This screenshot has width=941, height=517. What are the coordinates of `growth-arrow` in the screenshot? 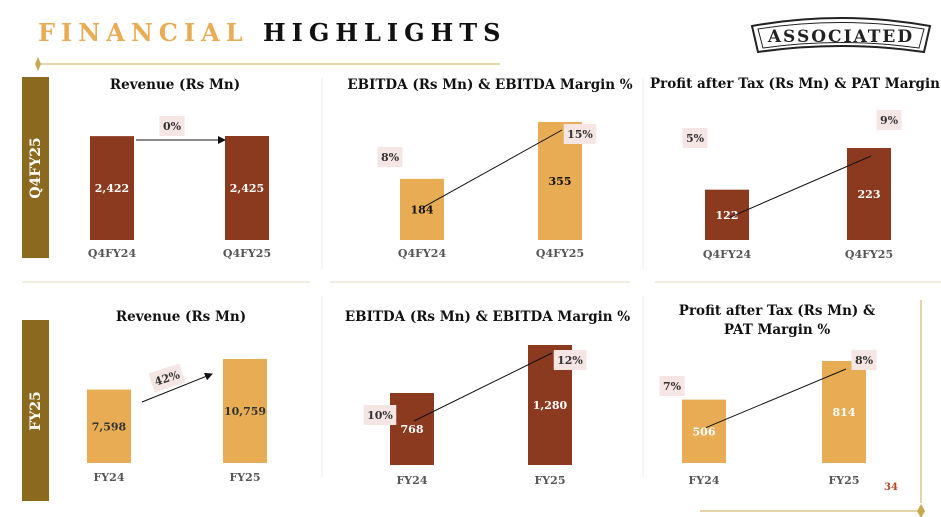 It's located at (177, 387).